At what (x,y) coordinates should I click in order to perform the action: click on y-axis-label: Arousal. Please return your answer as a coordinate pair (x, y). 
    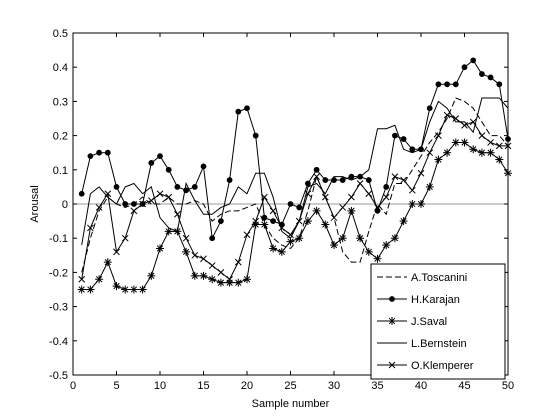
    Looking at the image, I should click on (35, 203).